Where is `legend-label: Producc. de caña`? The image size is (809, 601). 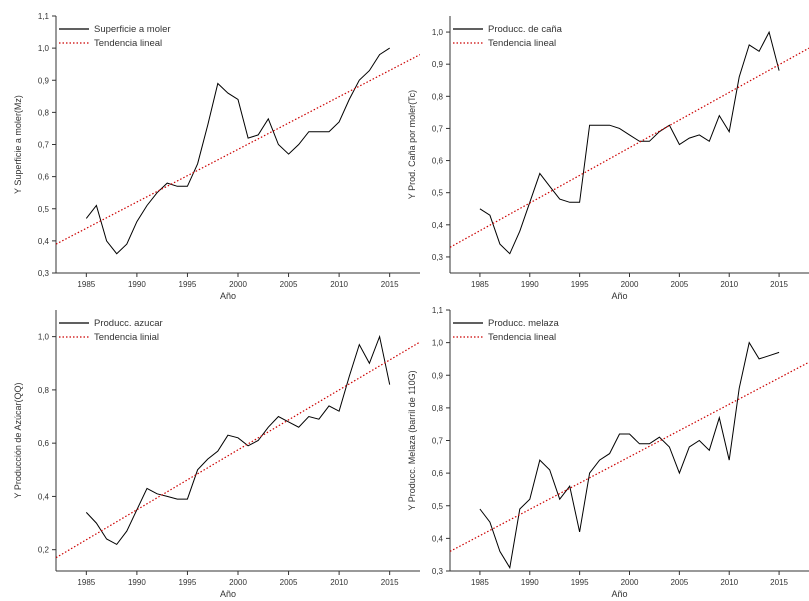 legend-label: Producc. de caña is located at coordinates (525, 29).